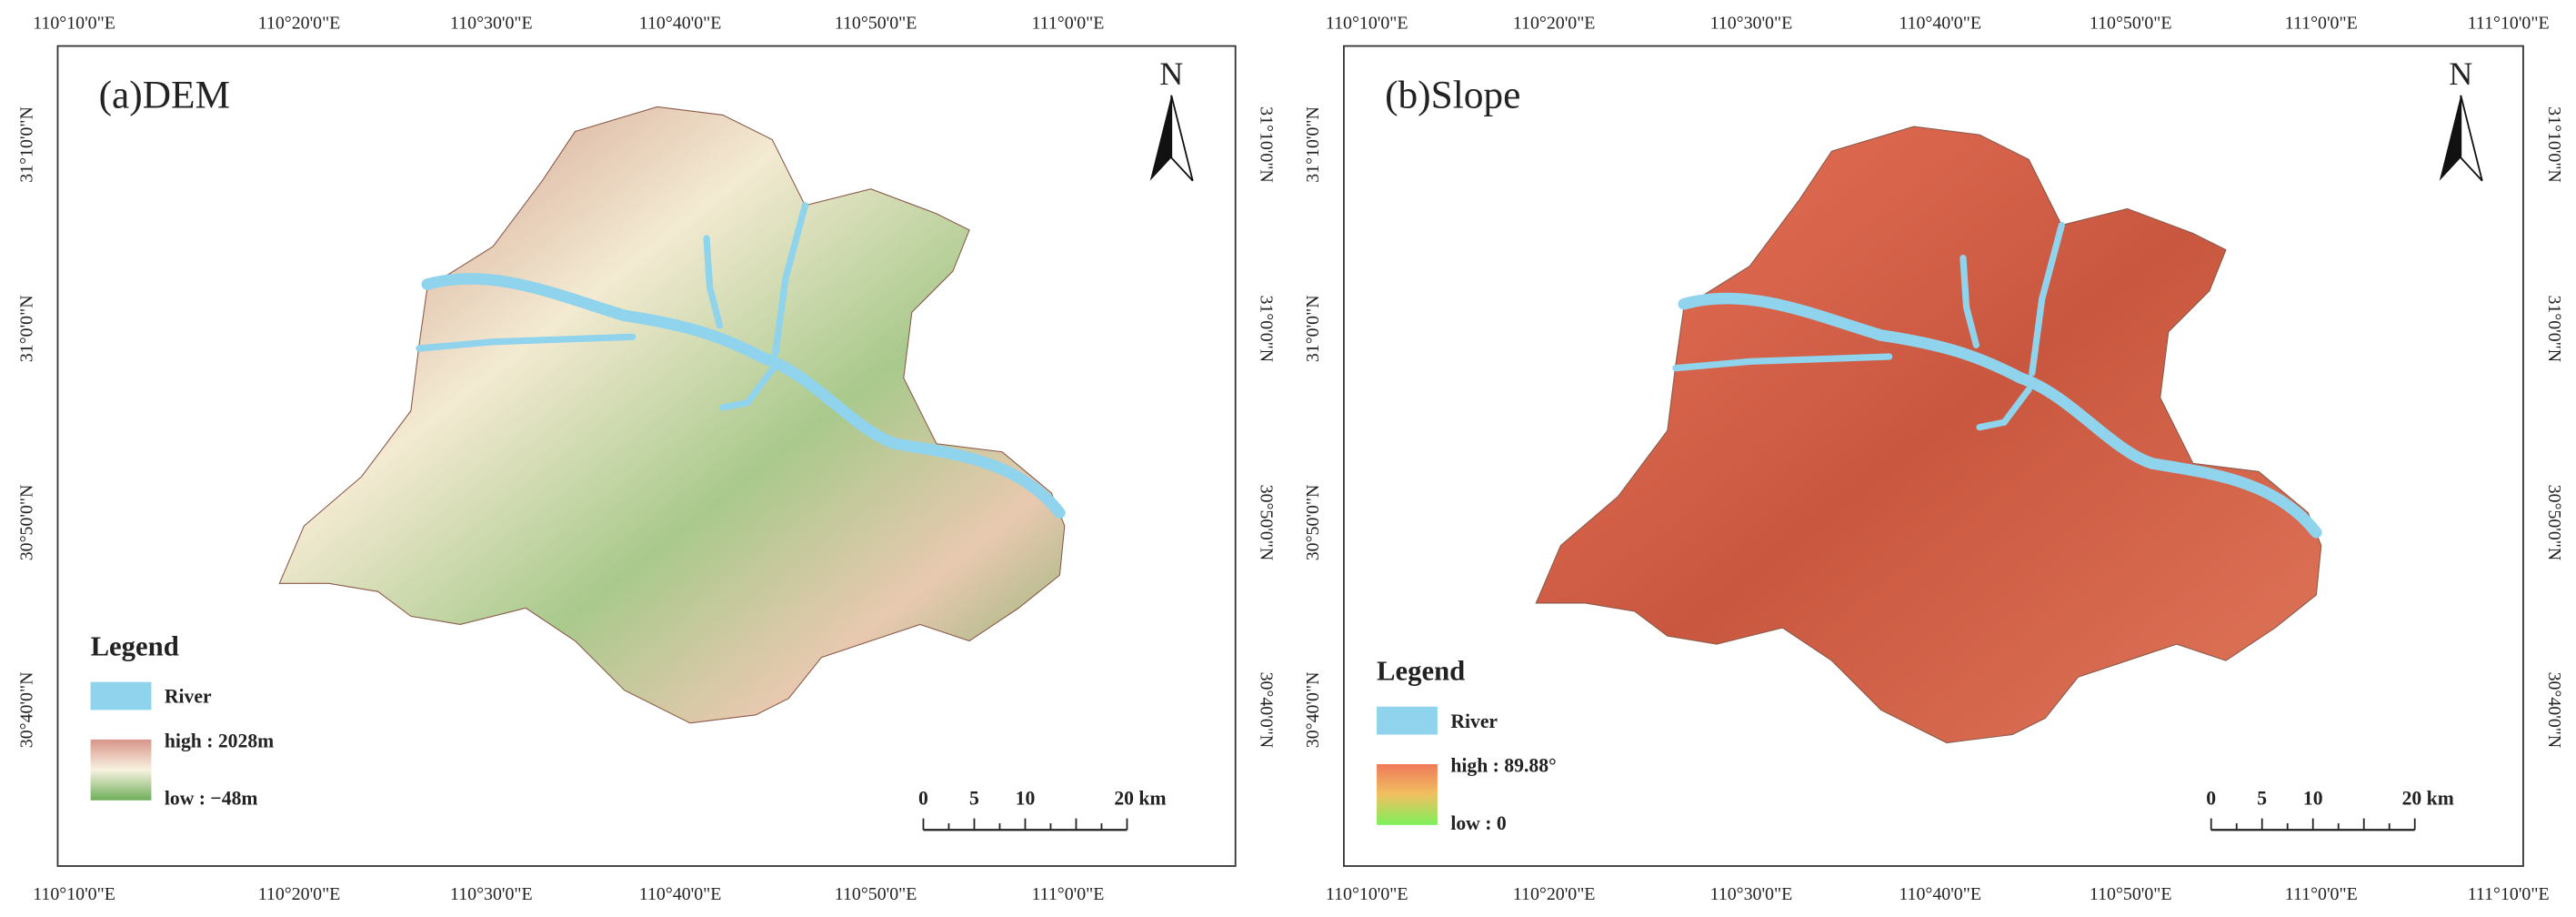 This screenshot has height=917, width=2576. I want to click on panel-title: (a)DEM, so click(165, 94).